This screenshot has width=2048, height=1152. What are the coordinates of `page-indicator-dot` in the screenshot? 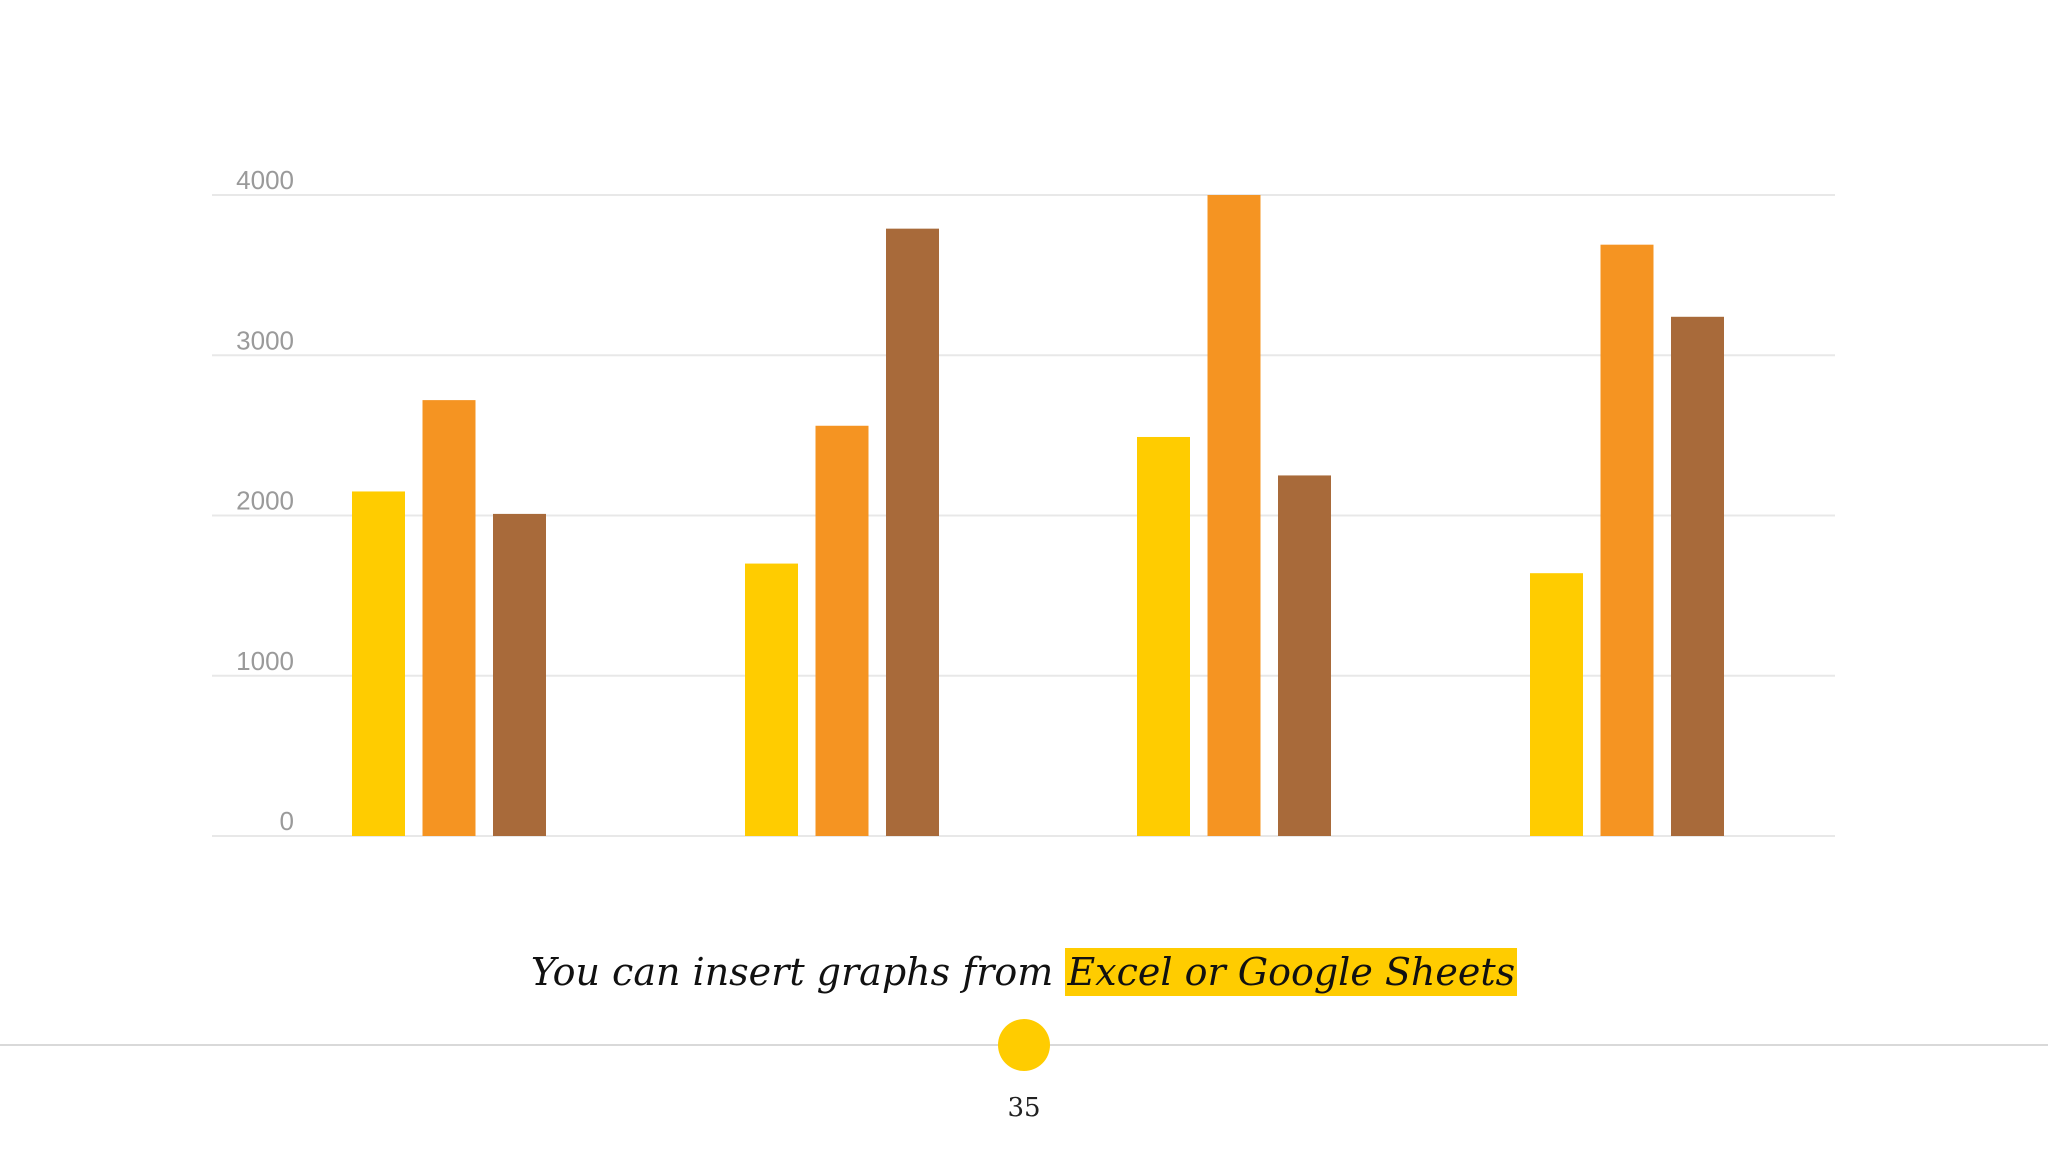 It's located at (1024, 1045).